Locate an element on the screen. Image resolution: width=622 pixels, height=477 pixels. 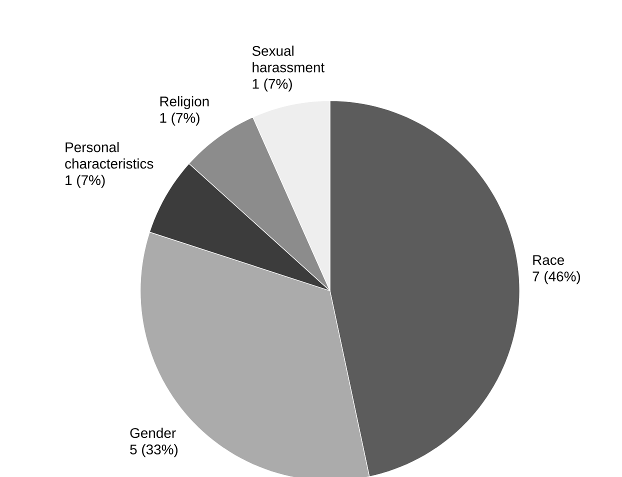
slice-label: Race is located at coordinates (548, 260).